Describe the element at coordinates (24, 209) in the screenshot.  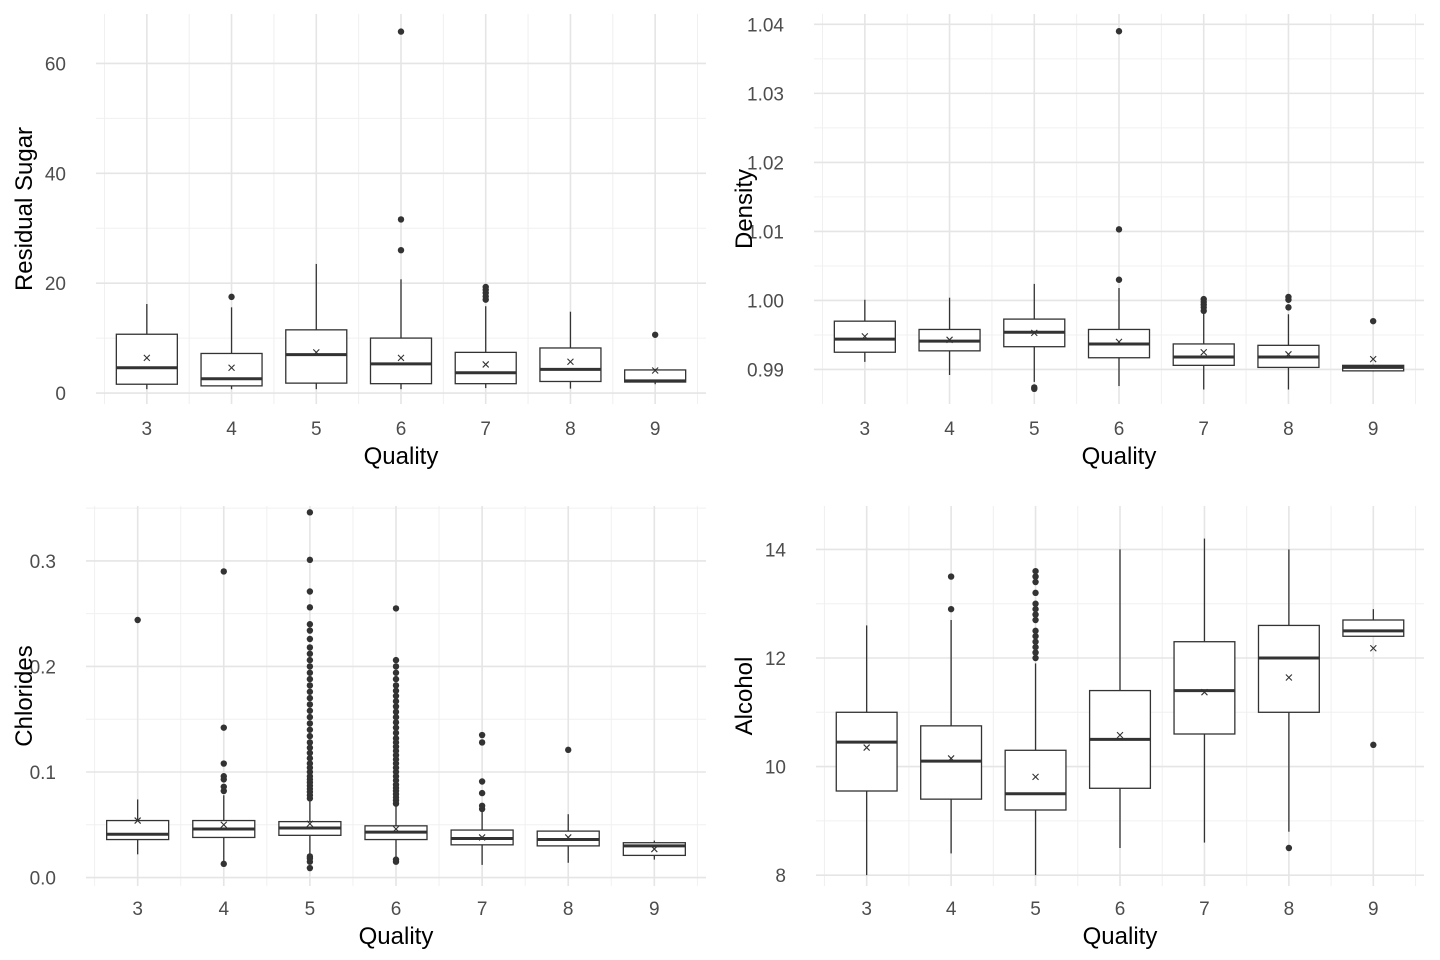
I see `y-axis-title: Residual Sugar` at that location.